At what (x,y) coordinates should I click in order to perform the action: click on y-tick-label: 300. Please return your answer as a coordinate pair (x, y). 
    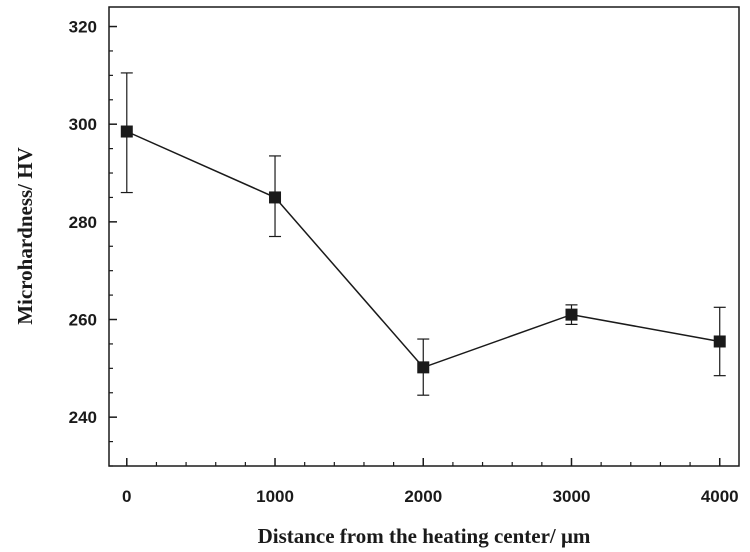
    Looking at the image, I should click on (83, 124).